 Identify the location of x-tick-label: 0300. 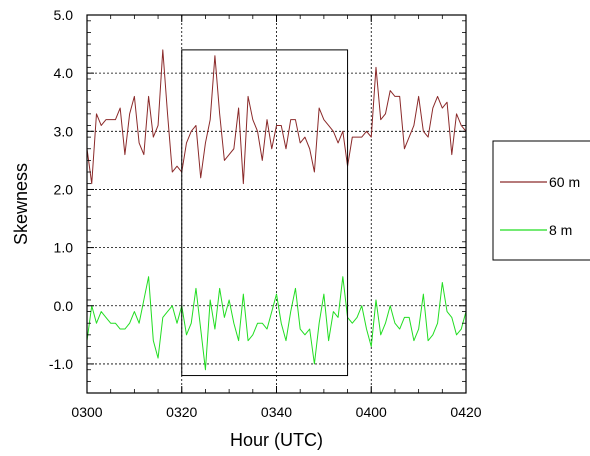
(86, 412).